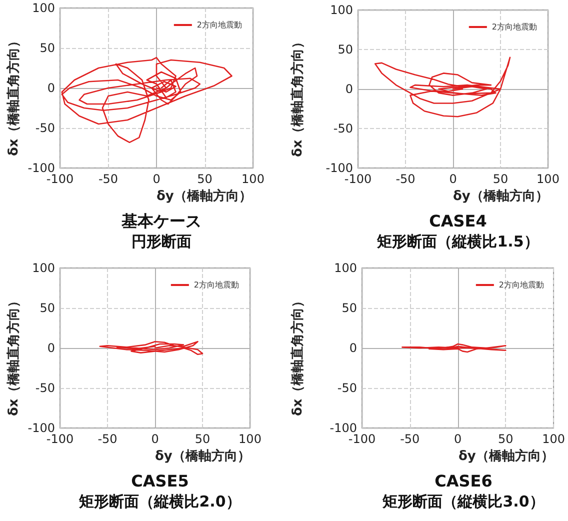 Image resolution: width=568 pixels, height=521 pixels. What do you see at coordinates (159, 501) in the screenshot?
I see `text: 矩形断面（縦横比2.0）` at bounding box center [159, 501].